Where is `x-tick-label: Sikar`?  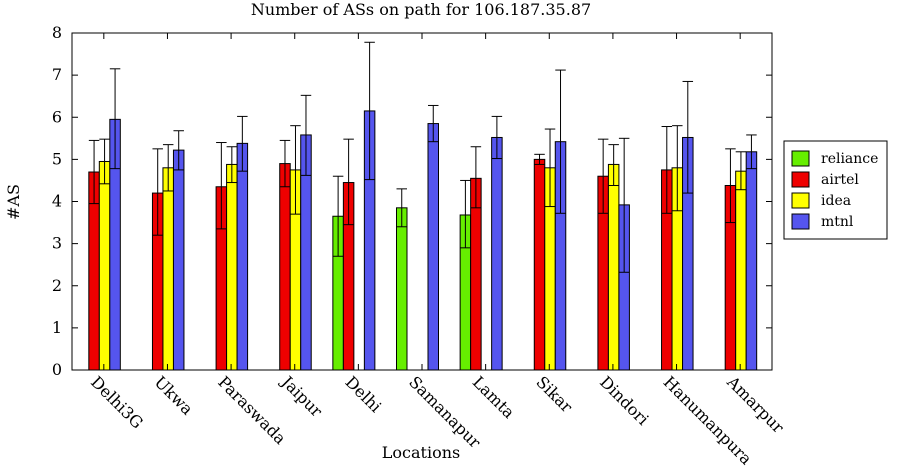 x-tick-label: Sikar is located at coordinates (554, 394).